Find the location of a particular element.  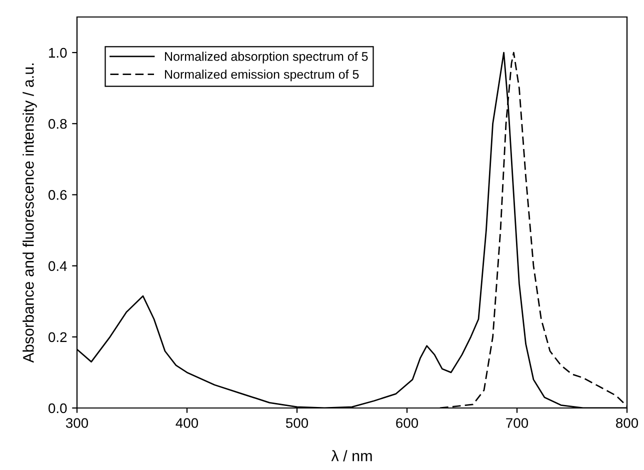

y-tick-label: 0.4 is located at coordinates (57, 266).